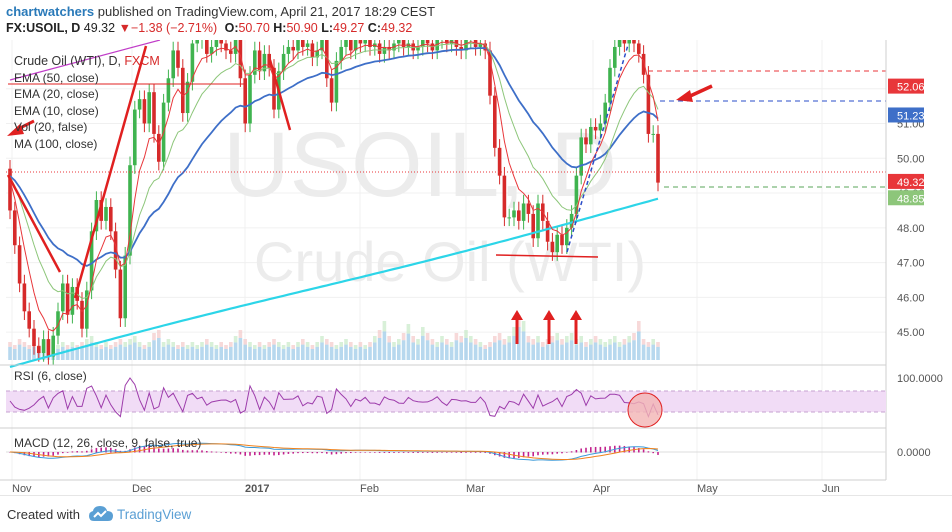 This screenshot has height=532, width=952. What do you see at coordinates (110, 172) in the screenshot?
I see `trend-line-up` at bounding box center [110, 172].